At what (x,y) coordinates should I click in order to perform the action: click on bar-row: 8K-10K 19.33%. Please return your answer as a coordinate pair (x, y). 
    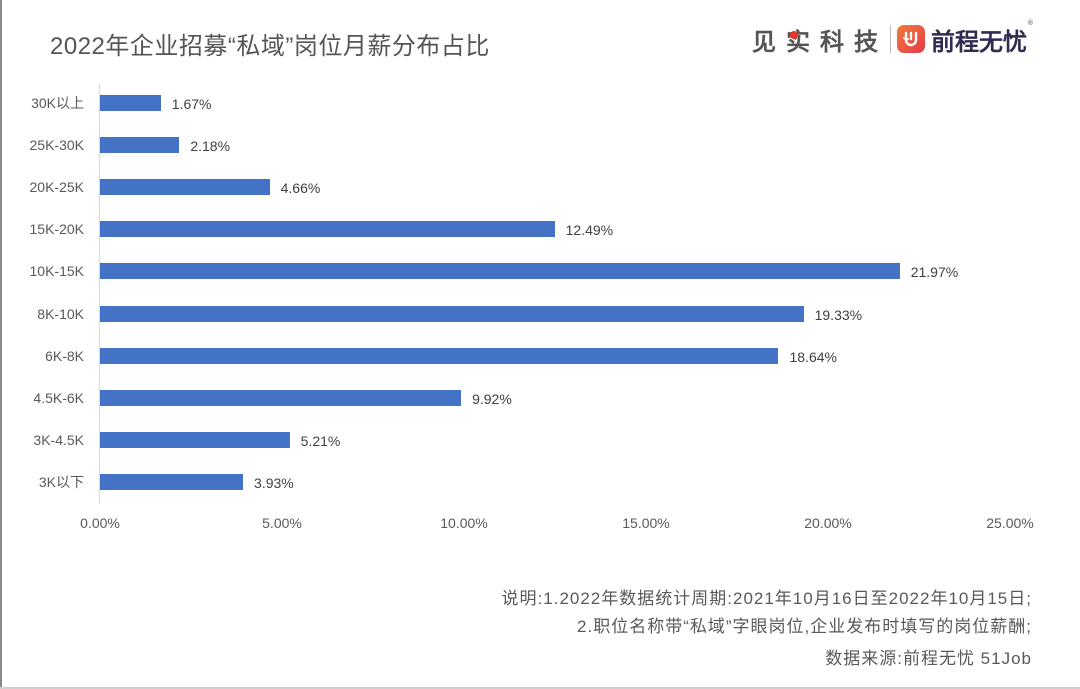
    Looking at the image, I should click on (540, 314).